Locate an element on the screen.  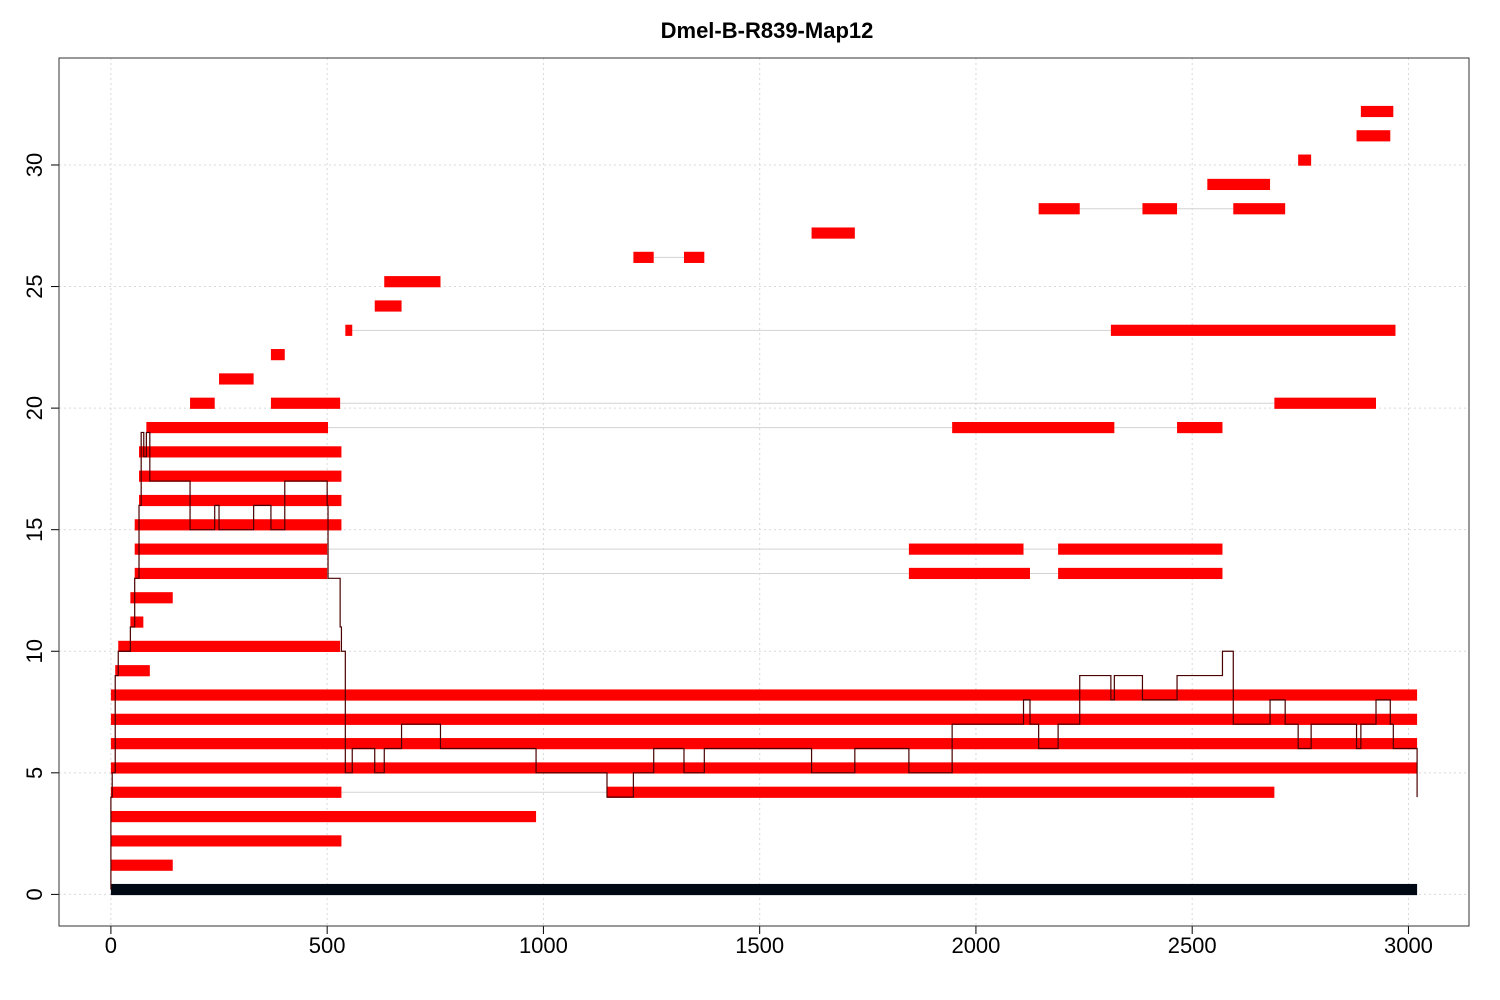
chart-title: Dmel-B-R839-Map12 is located at coordinates (767, 30).